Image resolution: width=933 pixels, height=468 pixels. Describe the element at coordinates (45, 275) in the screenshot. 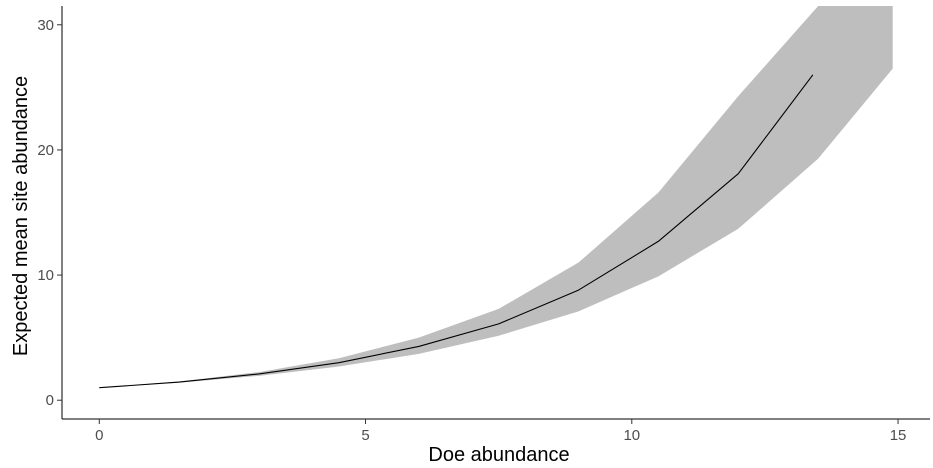

I see `y-tick-label: 10` at that location.